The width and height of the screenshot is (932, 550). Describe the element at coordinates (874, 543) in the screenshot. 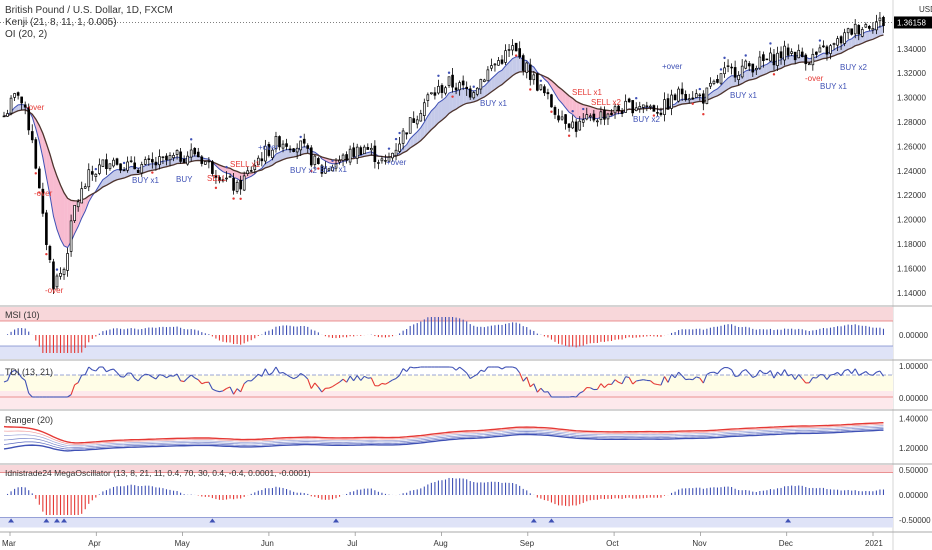

I see `time-label: 2021` at that location.